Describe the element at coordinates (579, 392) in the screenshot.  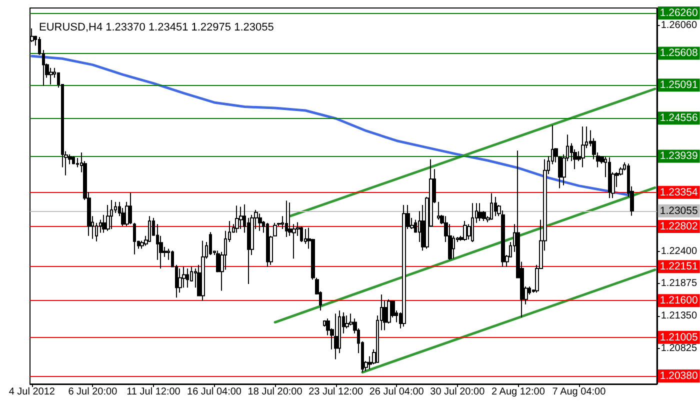
I see `x-tick-label: 7 Aug 04:00` at that location.